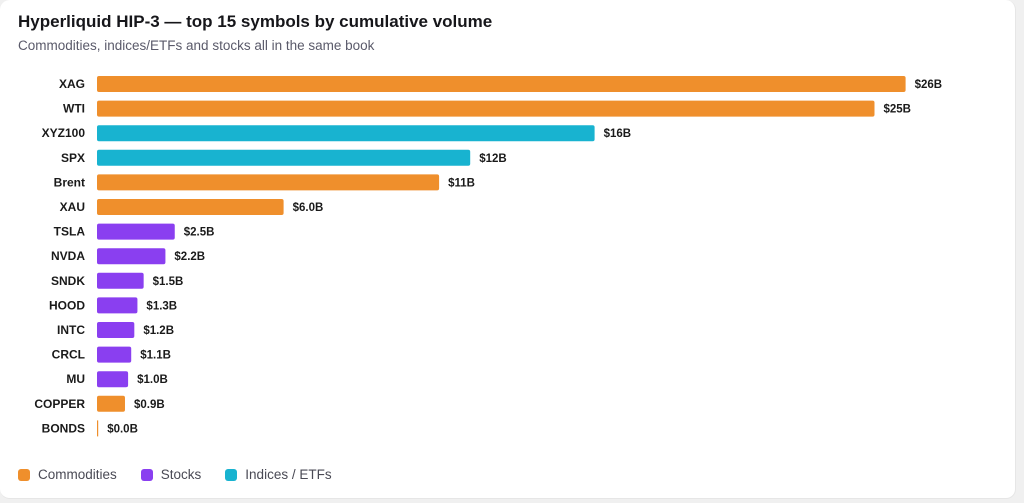 The width and height of the screenshot is (1024, 503). What do you see at coordinates (68, 256) in the screenshot?
I see `y-tick-label: NVDA` at bounding box center [68, 256].